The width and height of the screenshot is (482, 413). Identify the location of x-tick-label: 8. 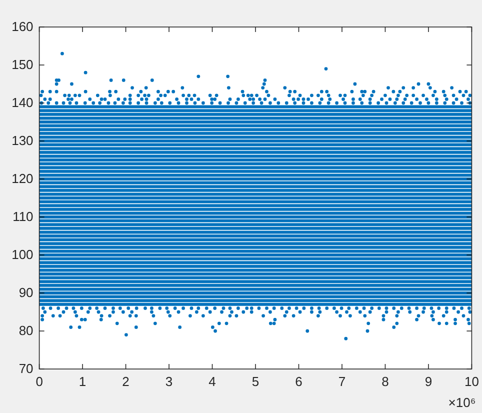
(385, 382).